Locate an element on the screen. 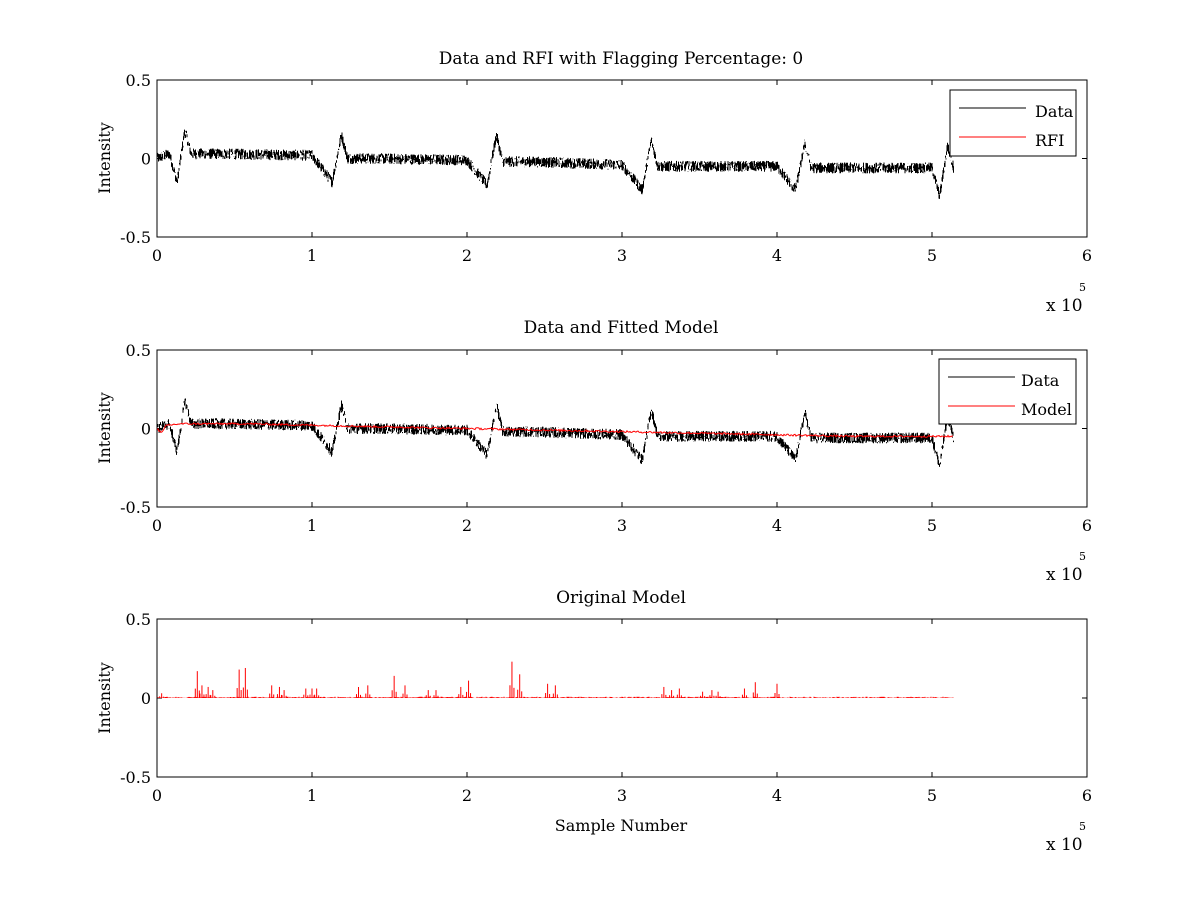  subplot-2-x-multiplier-exponent: 5 is located at coordinates (1082, 556).